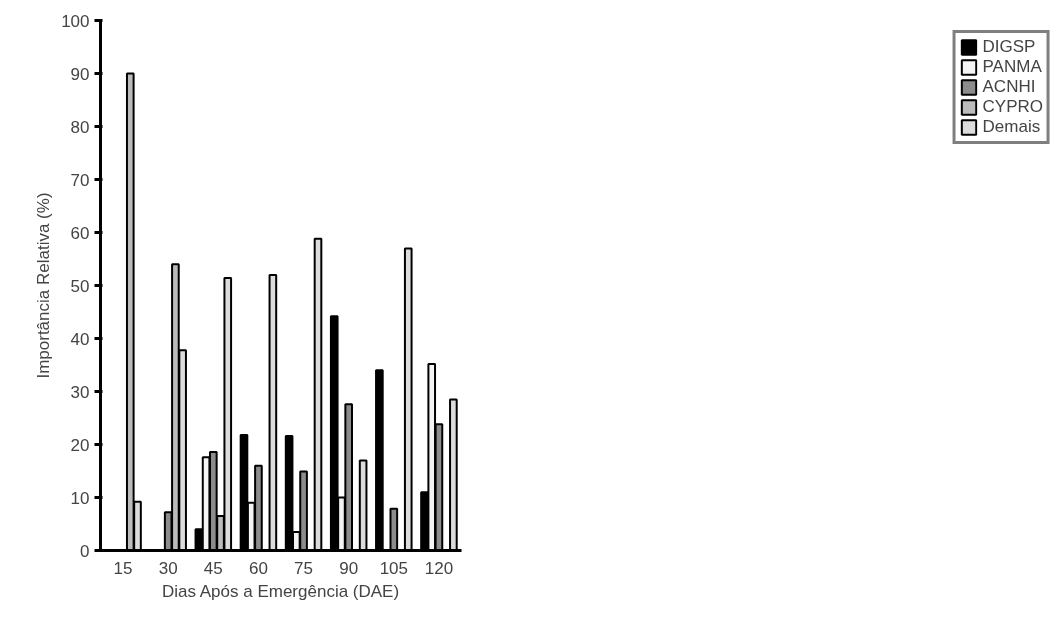 The width and height of the screenshot is (1064, 643). Describe the element at coordinates (80, 498) in the screenshot. I see `y-tick-label: 10` at that location.